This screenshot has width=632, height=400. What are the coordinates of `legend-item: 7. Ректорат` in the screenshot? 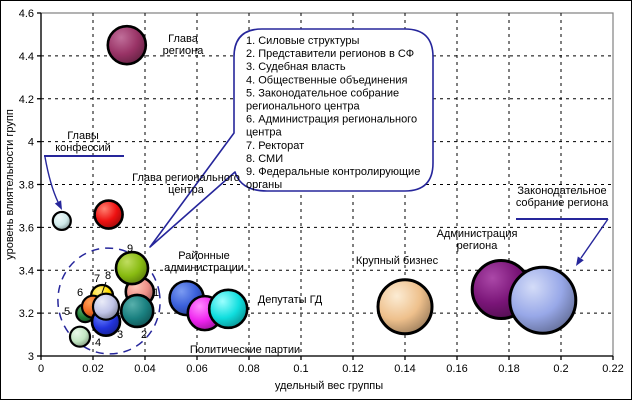 It's located at (275, 146).